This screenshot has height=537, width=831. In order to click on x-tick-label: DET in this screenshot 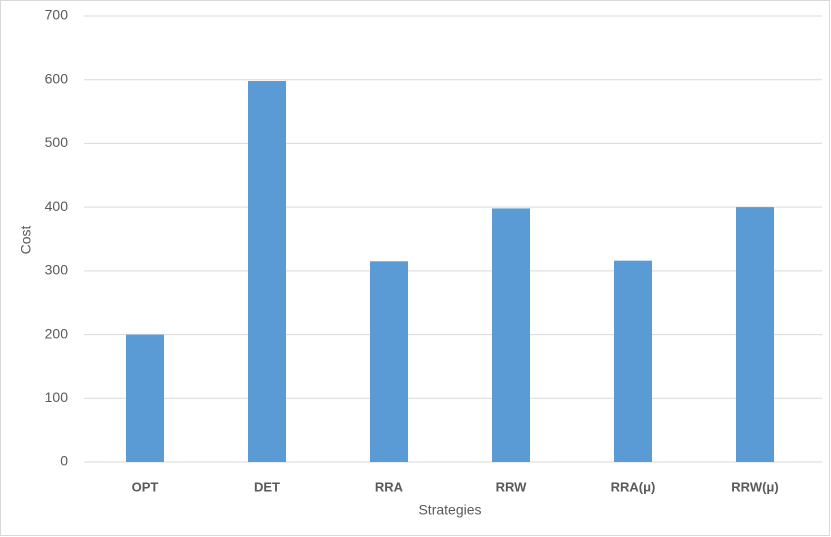, I will do `click(267, 486)`.